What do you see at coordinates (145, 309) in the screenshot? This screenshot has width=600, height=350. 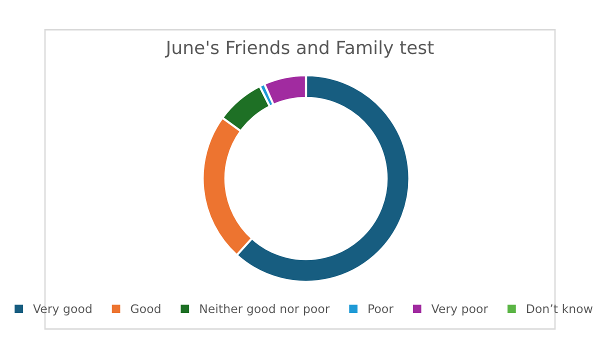 I see `legend-label: Good` at bounding box center [145, 309].